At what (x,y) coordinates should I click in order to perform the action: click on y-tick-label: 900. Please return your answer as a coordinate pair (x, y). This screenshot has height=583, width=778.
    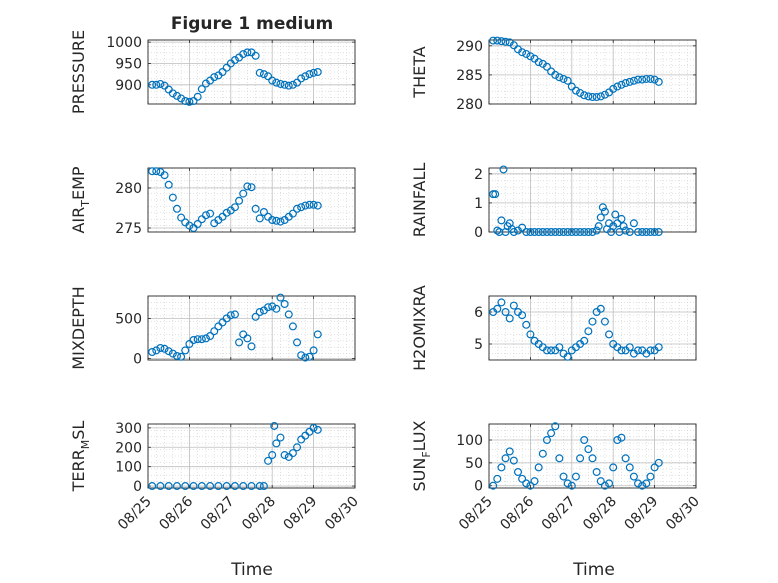
    Looking at the image, I should click on (128, 86).